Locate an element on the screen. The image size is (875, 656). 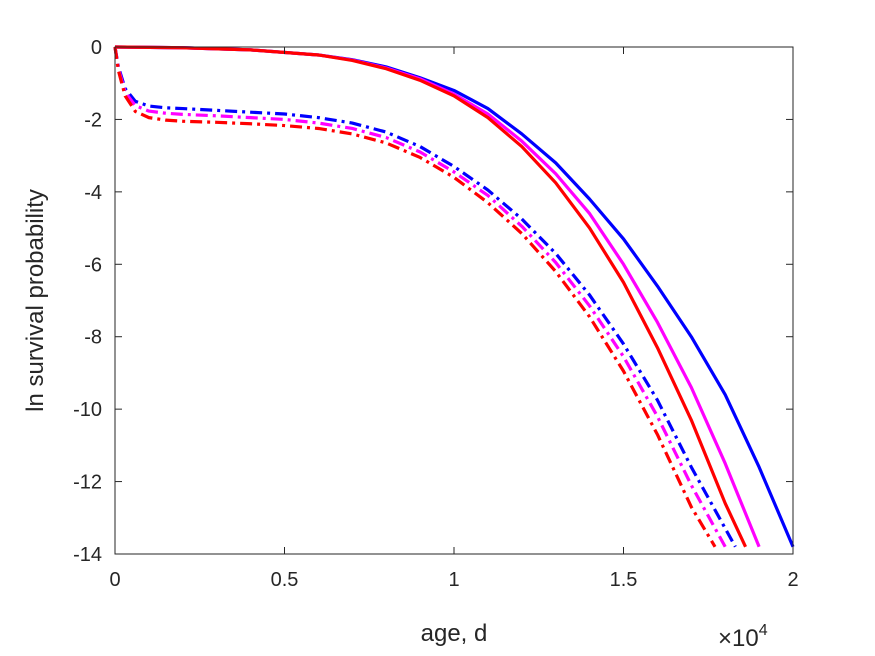
x-tick-label: 1 is located at coordinates (453, 580).